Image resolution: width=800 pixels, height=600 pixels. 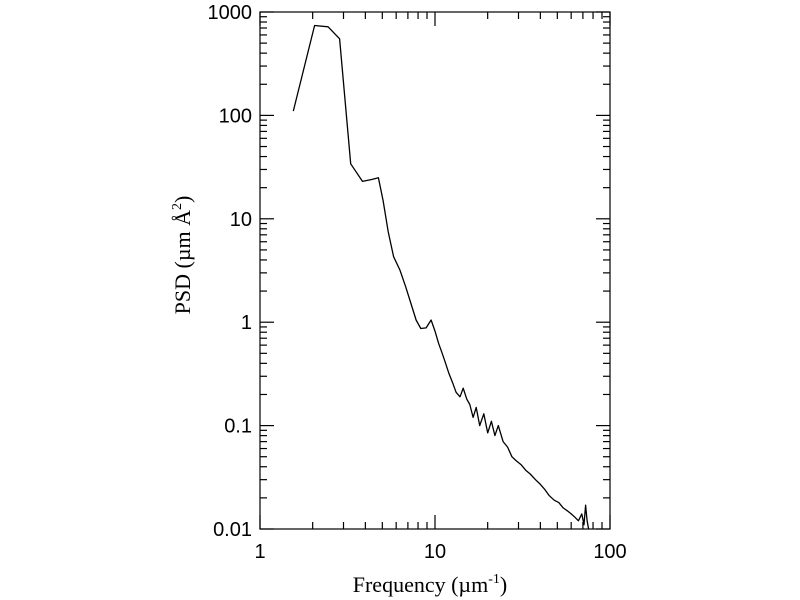 I want to click on y-tick-label: 0.1, so click(x=238, y=427).